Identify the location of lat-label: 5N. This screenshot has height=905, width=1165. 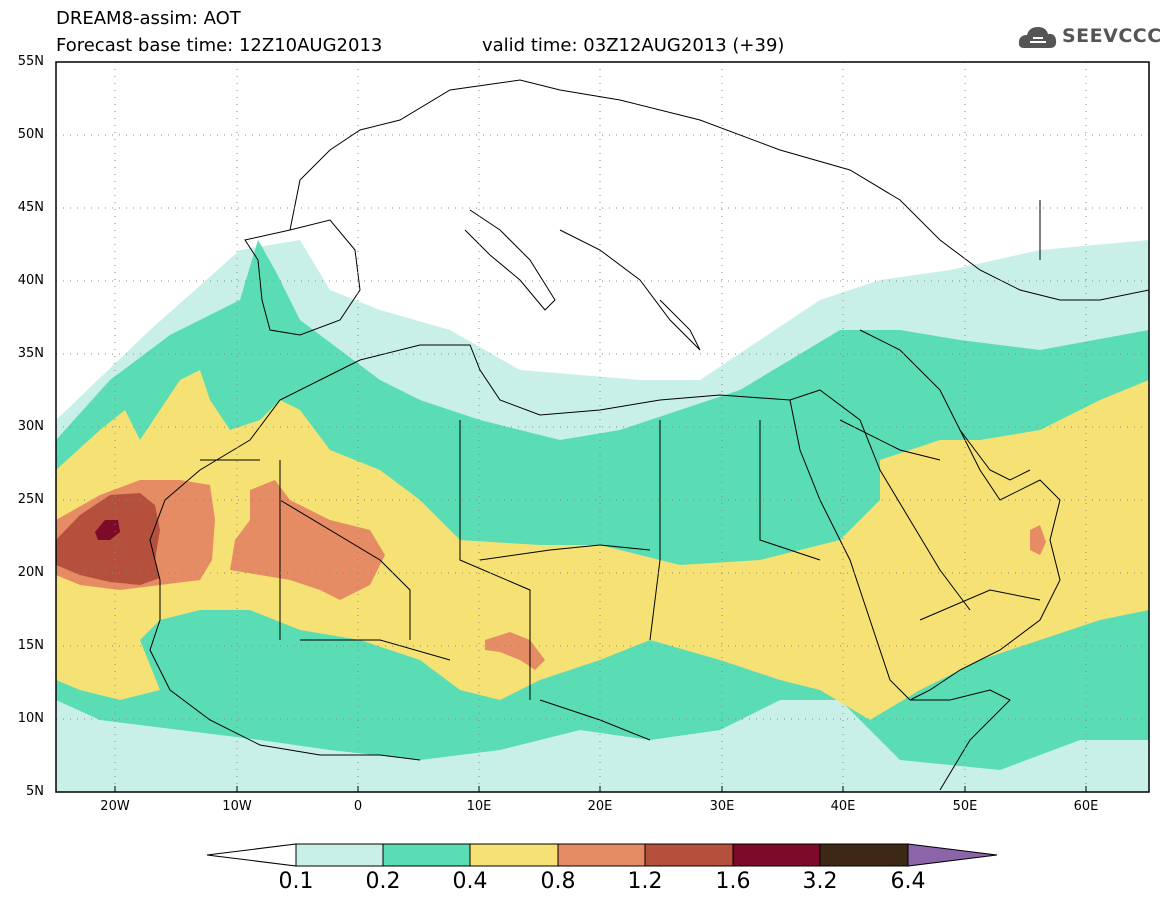
(35, 791).